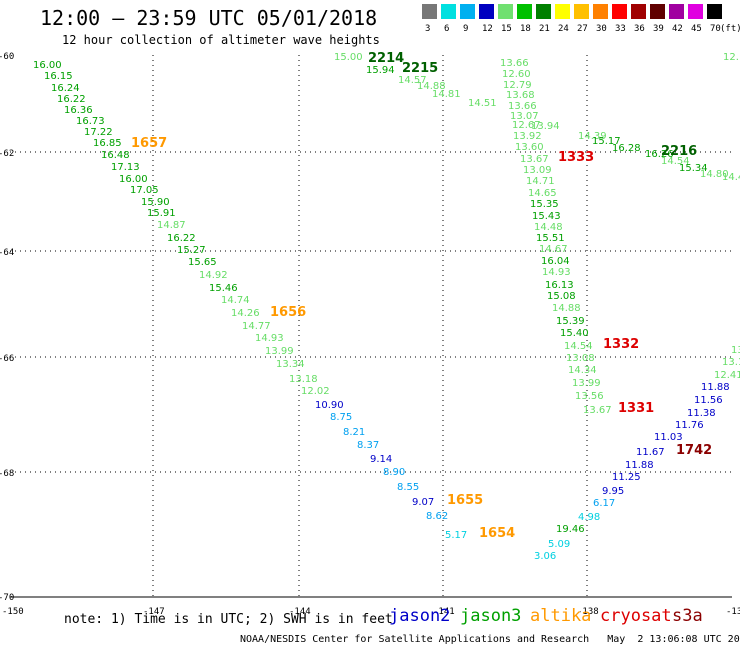  I want to click on wave-height-label: 8.75, so click(341, 417).